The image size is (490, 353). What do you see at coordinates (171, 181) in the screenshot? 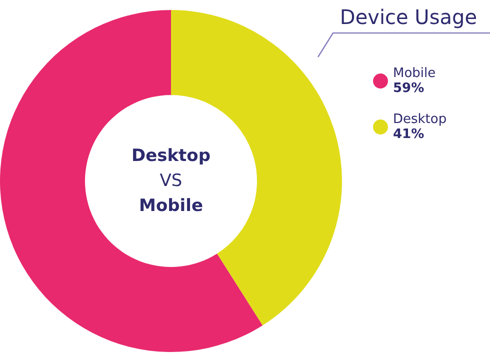
I see `text: VS` at bounding box center [171, 181].